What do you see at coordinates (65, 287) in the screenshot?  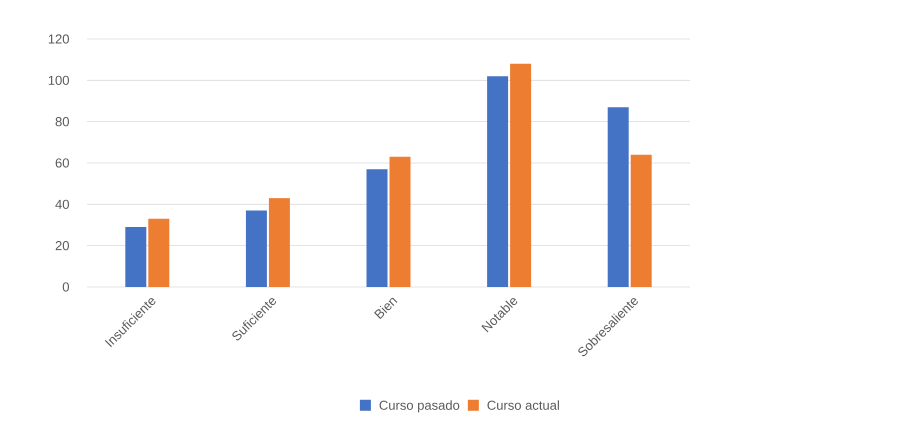 I see `y-tick-label: 0` at bounding box center [65, 287].